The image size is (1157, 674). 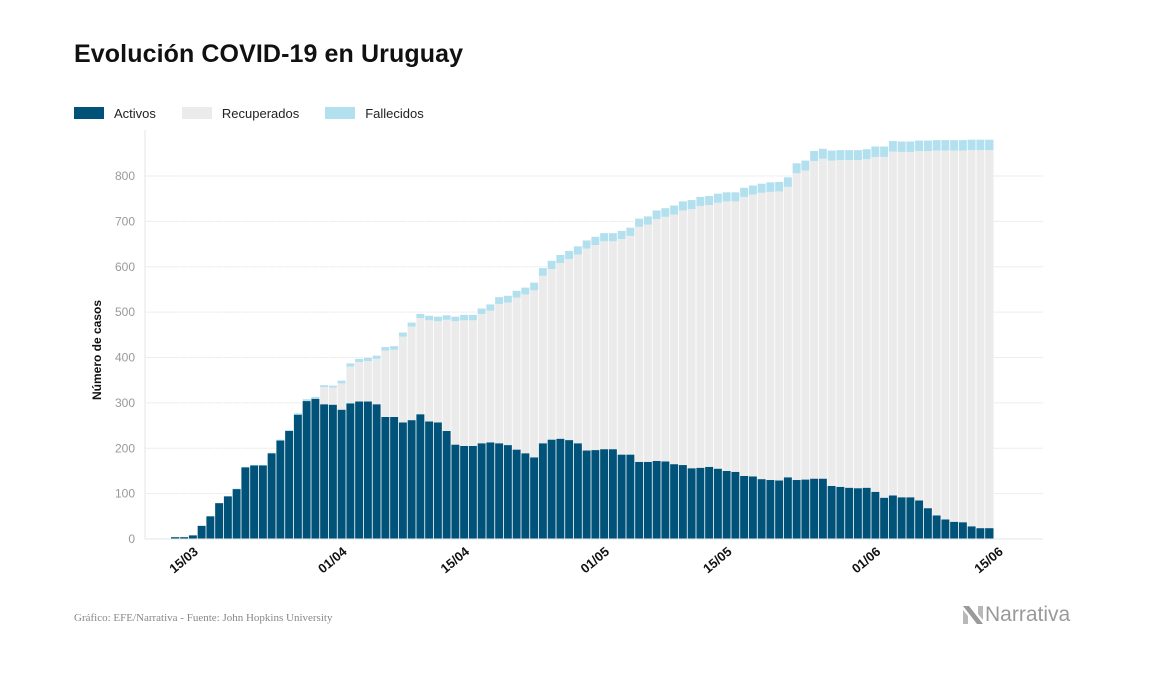 I want to click on x-tick-label: 15/03, so click(x=183, y=560).